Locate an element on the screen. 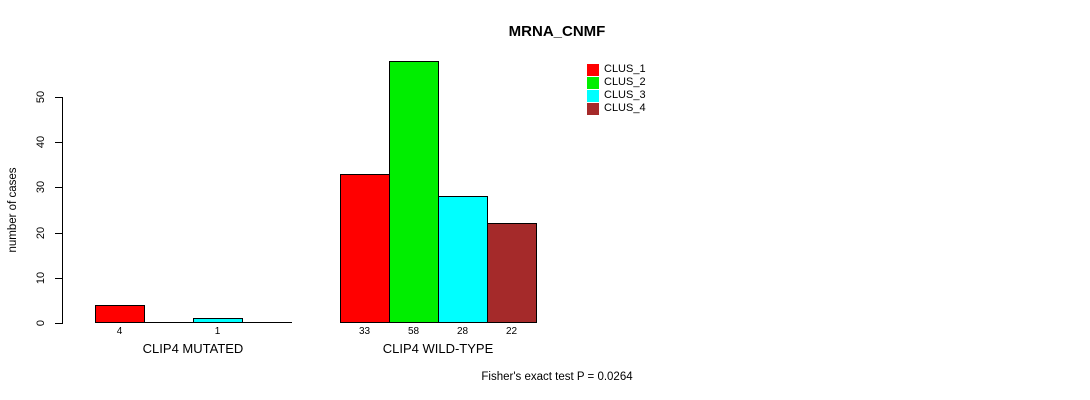  y-axis-tick-label: 20 is located at coordinates (41, 233).